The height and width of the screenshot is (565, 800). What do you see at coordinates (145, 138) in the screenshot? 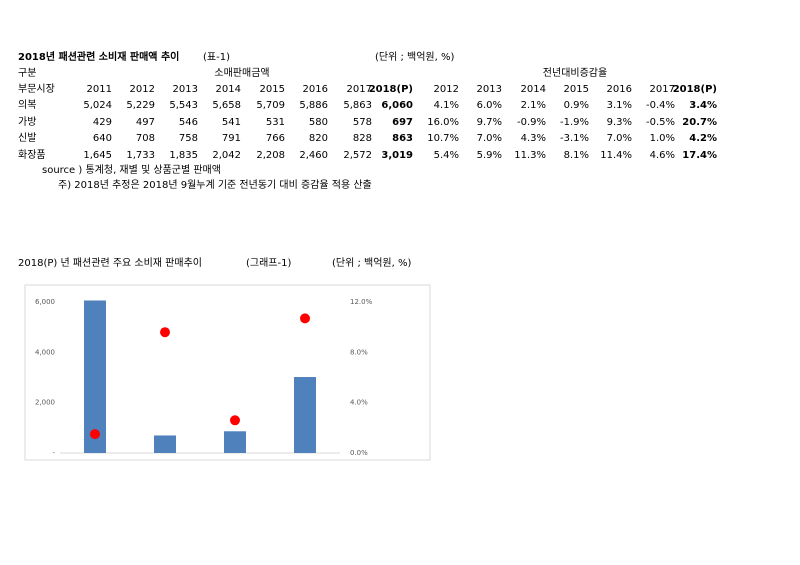
I see `table-cell: 708` at bounding box center [145, 138].